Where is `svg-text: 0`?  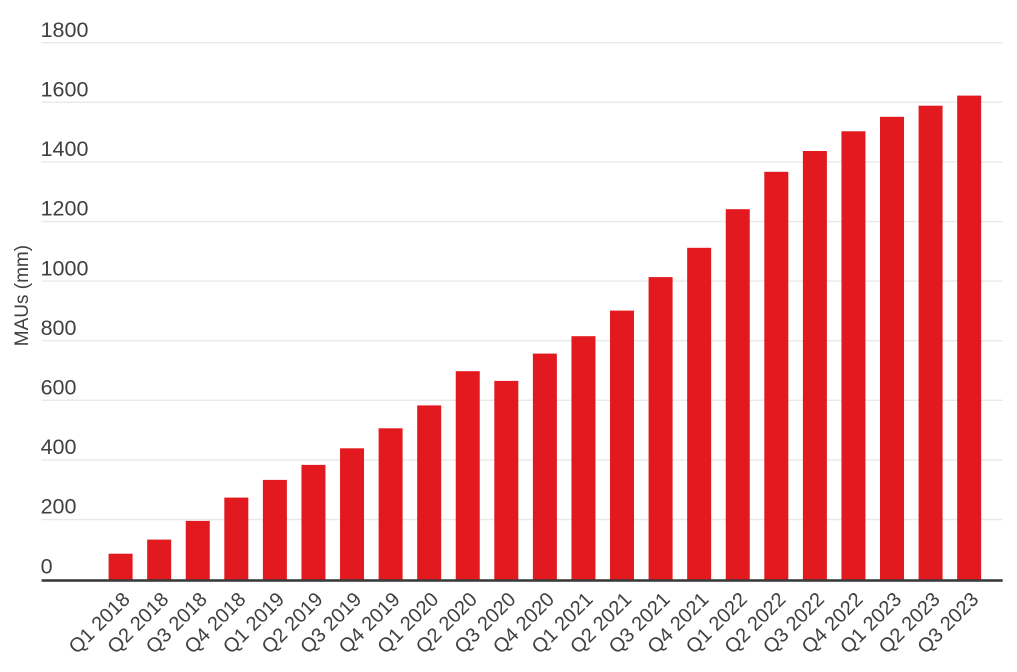 svg-text: 0 is located at coordinates (47, 566).